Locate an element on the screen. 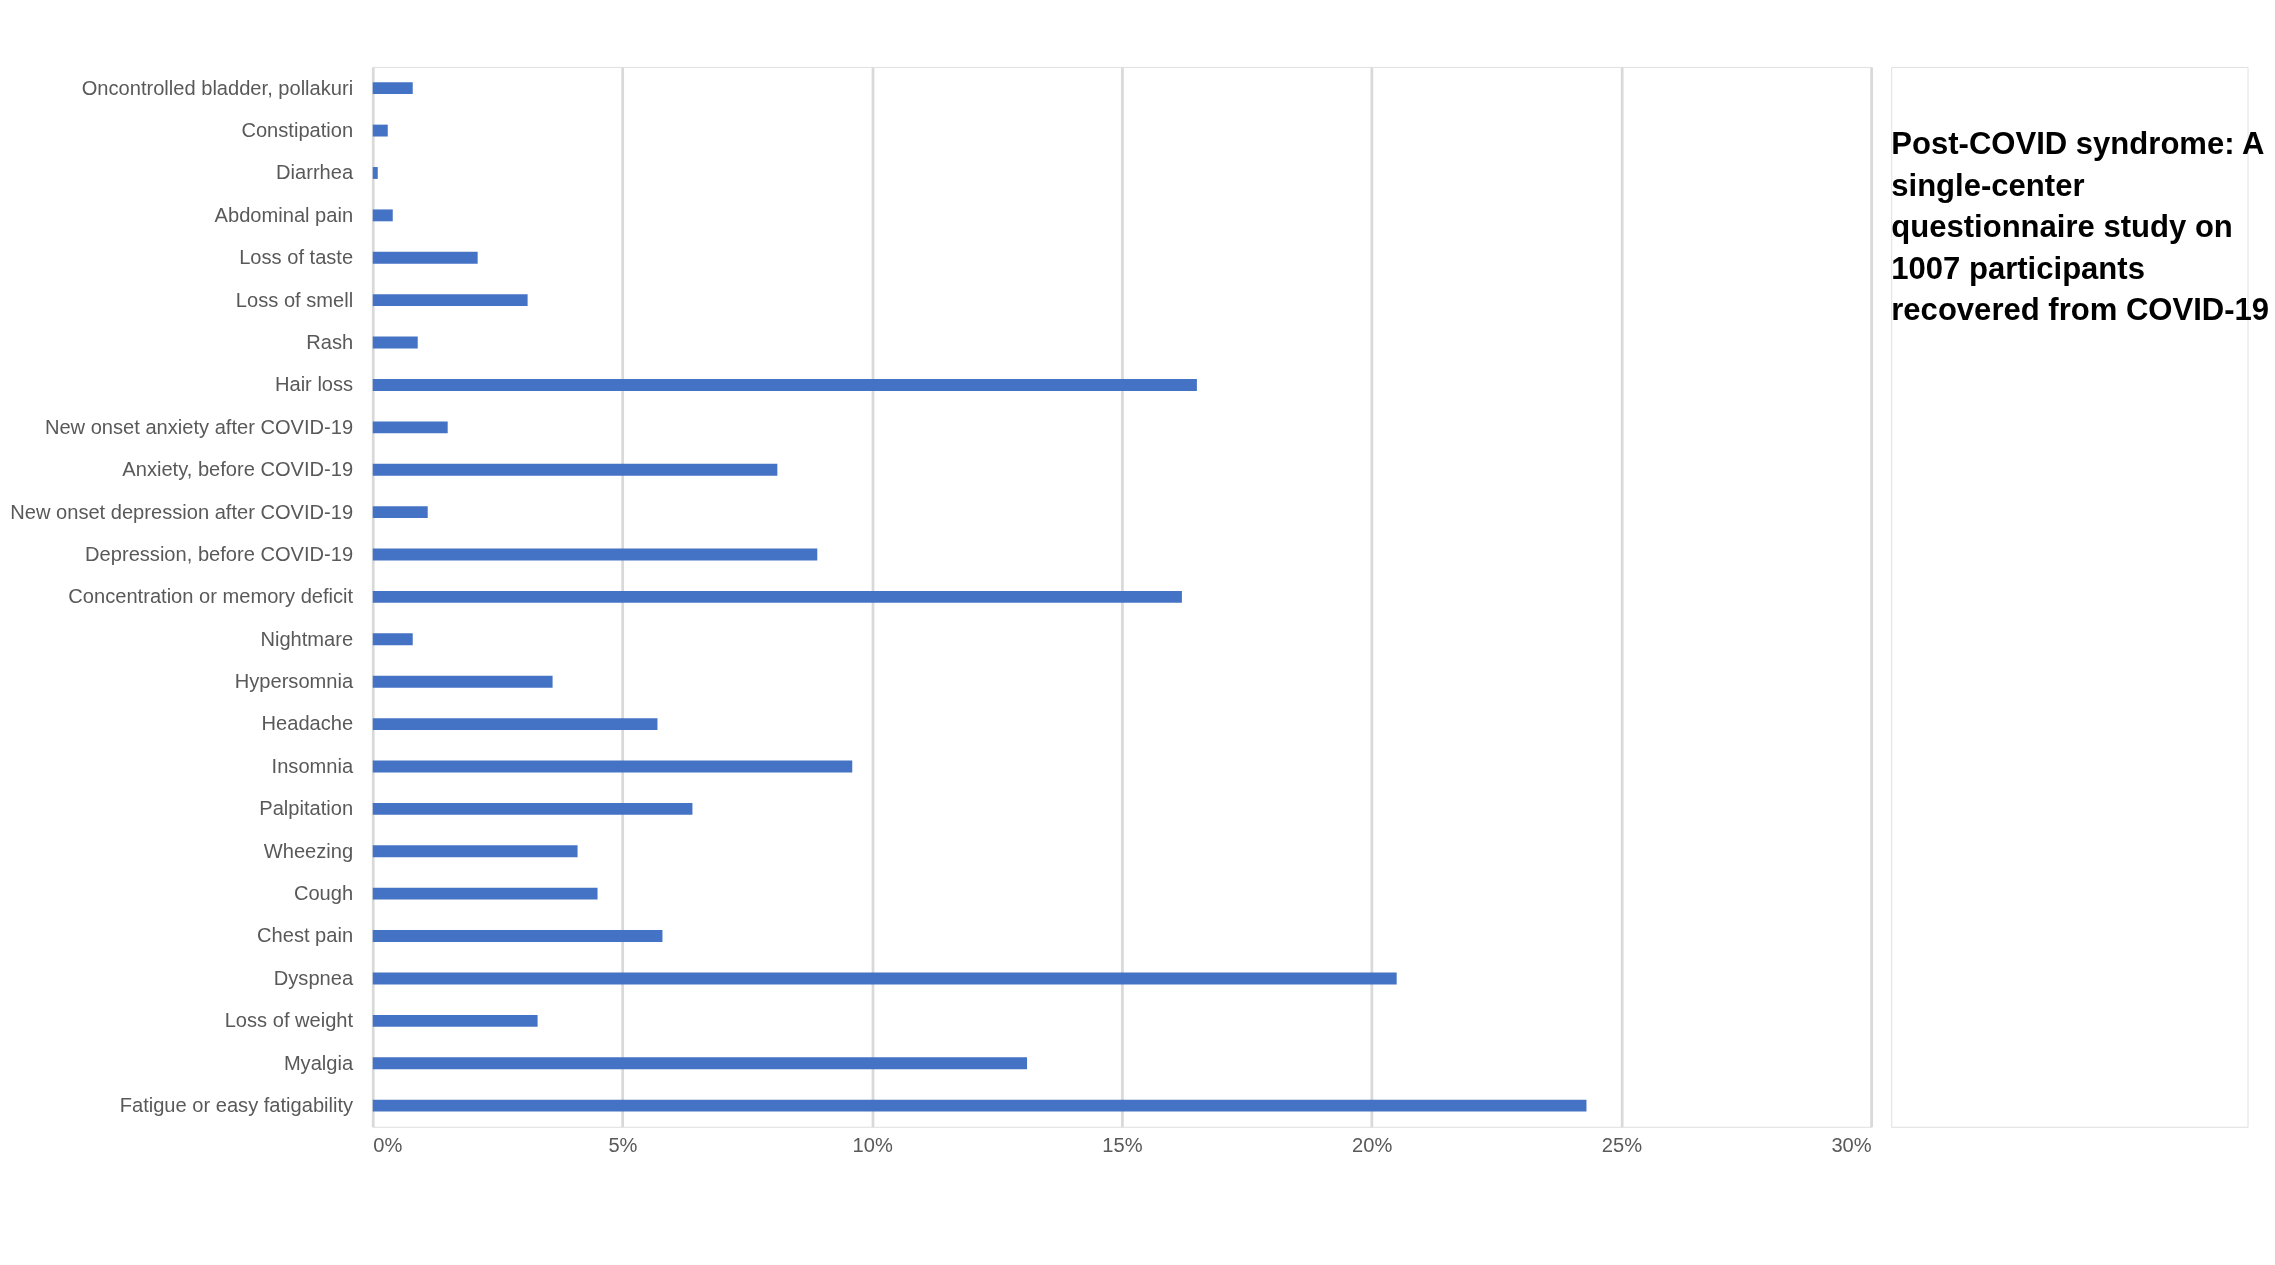 The height and width of the screenshot is (1265, 2275). y-tick-label: Hypersomnia is located at coordinates (294, 681).